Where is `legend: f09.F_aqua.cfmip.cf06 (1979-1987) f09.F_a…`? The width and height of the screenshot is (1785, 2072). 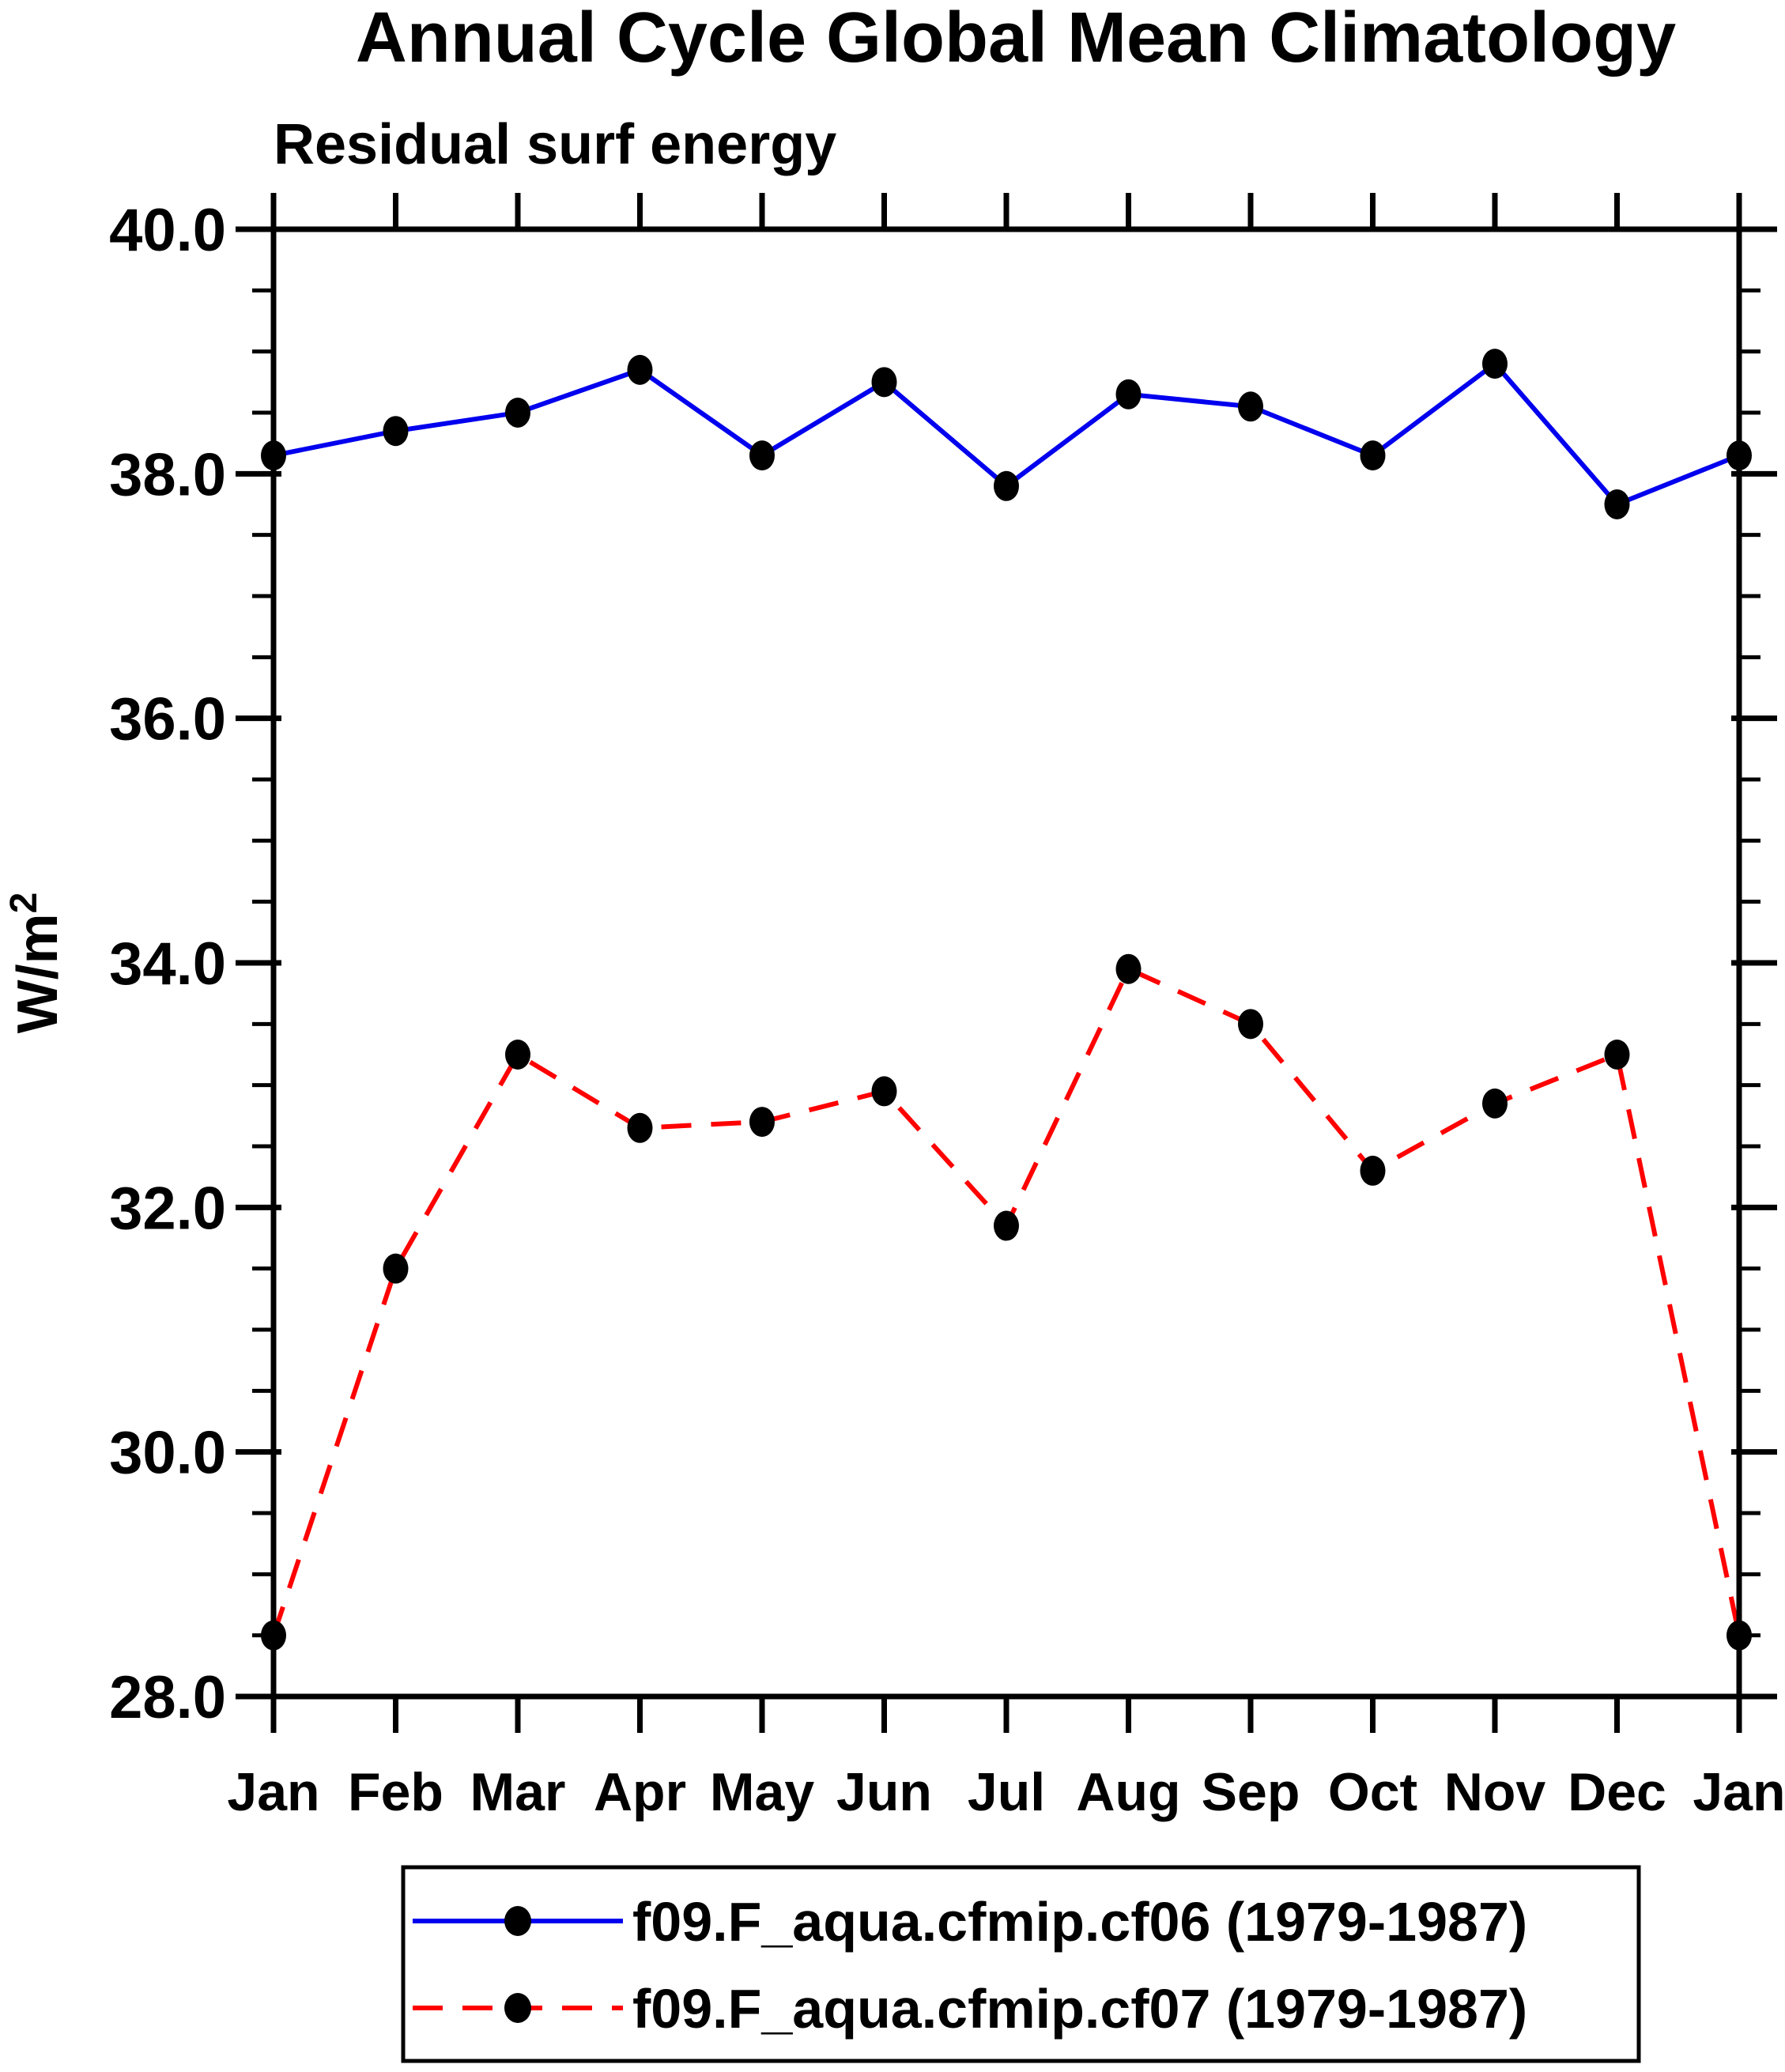 legend: f09.F_aqua.cfmip.cf06 (1979-1987) f09.F_a… is located at coordinates (1021, 1964).